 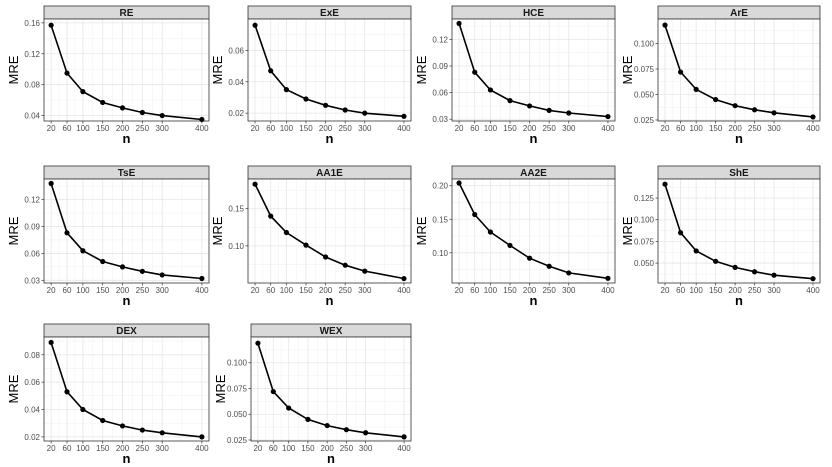 What do you see at coordinates (440, 219) in the screenshot?
I see `y-tick-label: 0.15` at bounding box center [440, 219].